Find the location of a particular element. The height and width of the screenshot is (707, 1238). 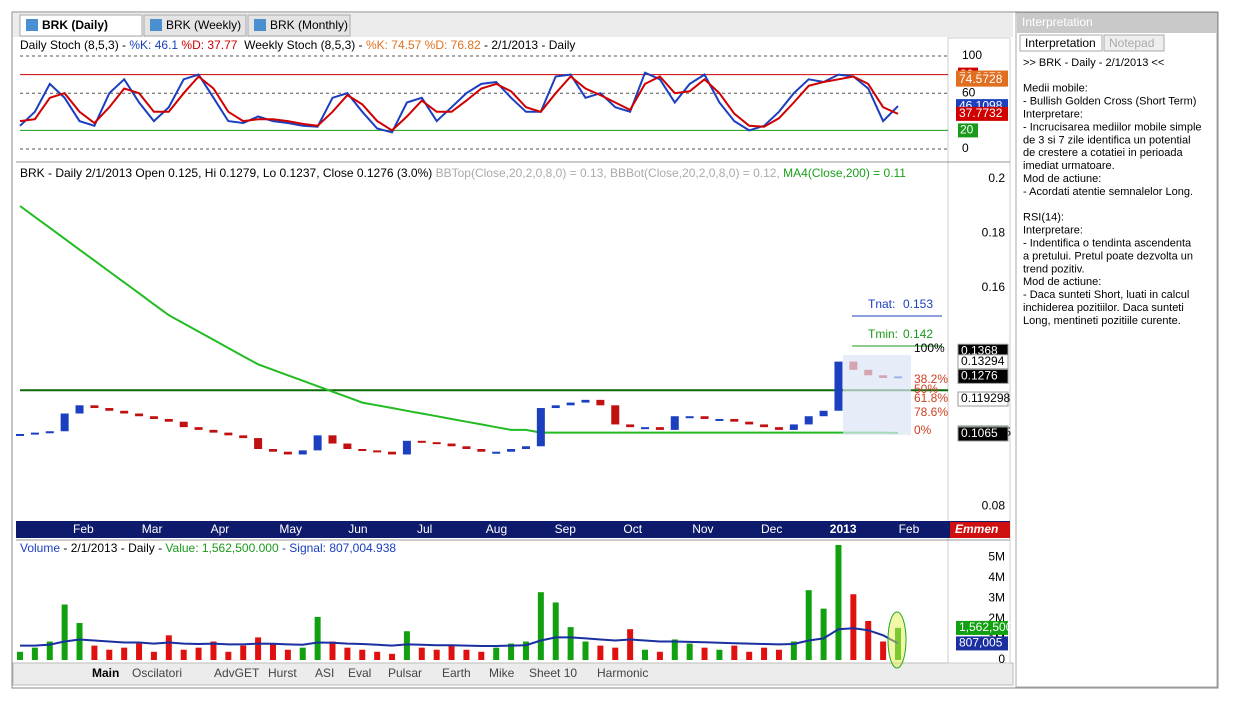

signal-marker-label: 807,005 is located at coordinates (981, 643).